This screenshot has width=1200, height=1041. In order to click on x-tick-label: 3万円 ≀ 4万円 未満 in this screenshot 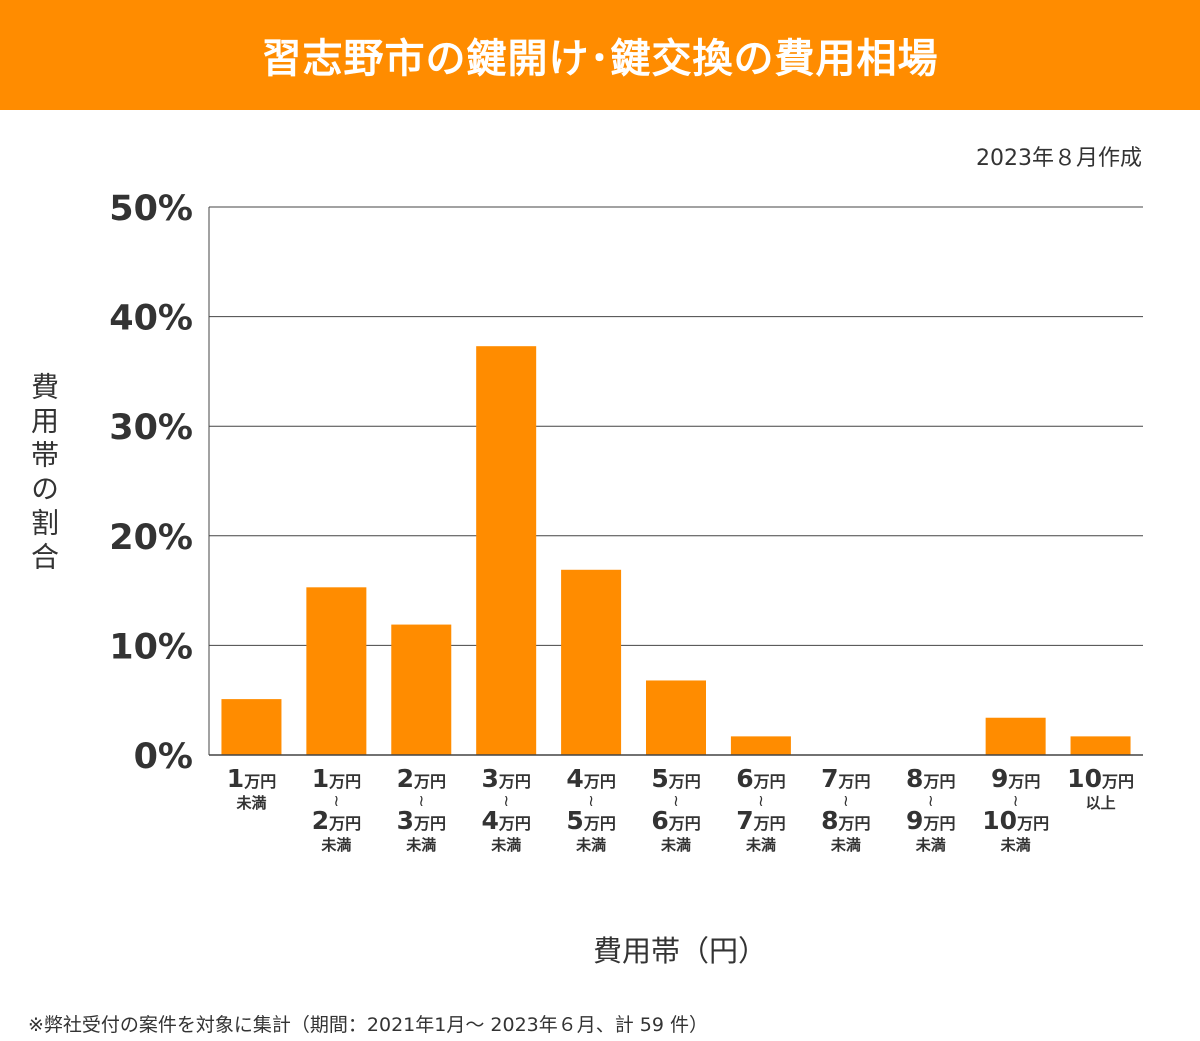, I will do `click(506, 810)`.